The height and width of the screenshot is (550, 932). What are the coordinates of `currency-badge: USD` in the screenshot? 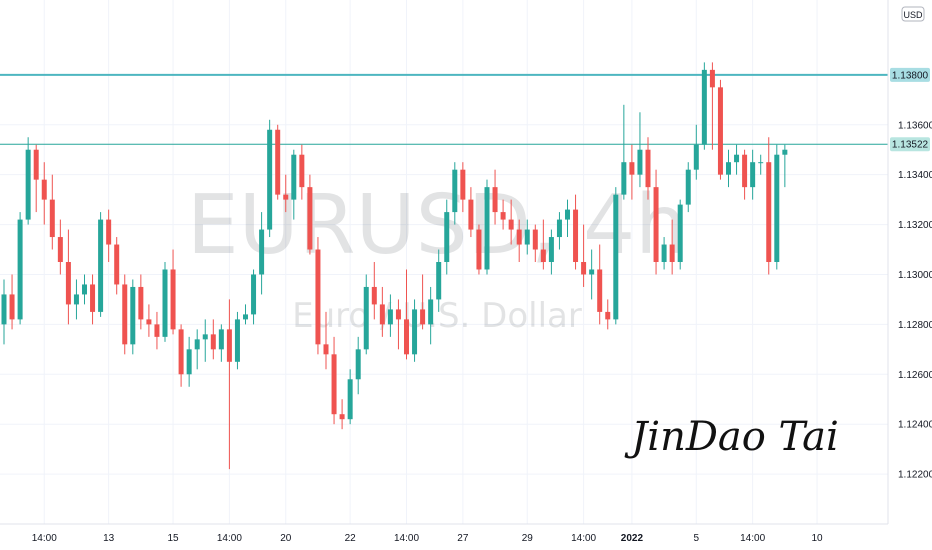 It's located at (913, 14).